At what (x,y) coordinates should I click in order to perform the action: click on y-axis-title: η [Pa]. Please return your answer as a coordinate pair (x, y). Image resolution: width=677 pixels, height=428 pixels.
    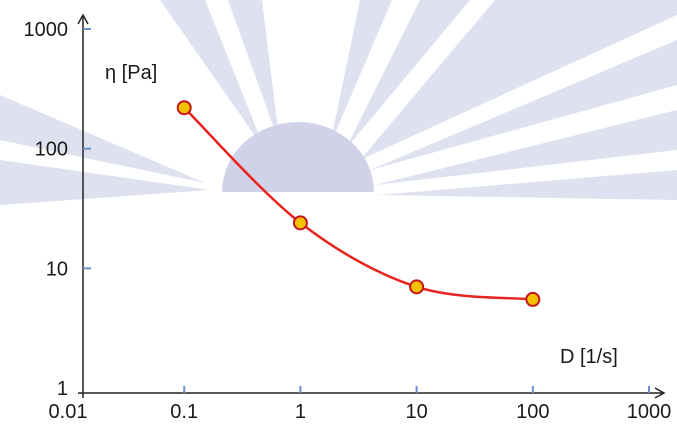
    Looking at the image, I should click on (131, 73).